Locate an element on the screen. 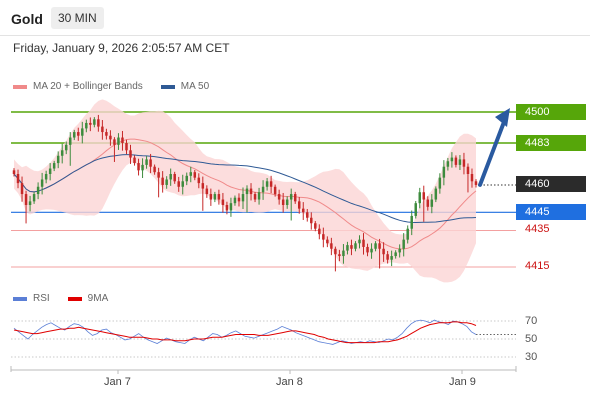  rsi-legend: RSI 9MA is located at coordinates (69, 298).